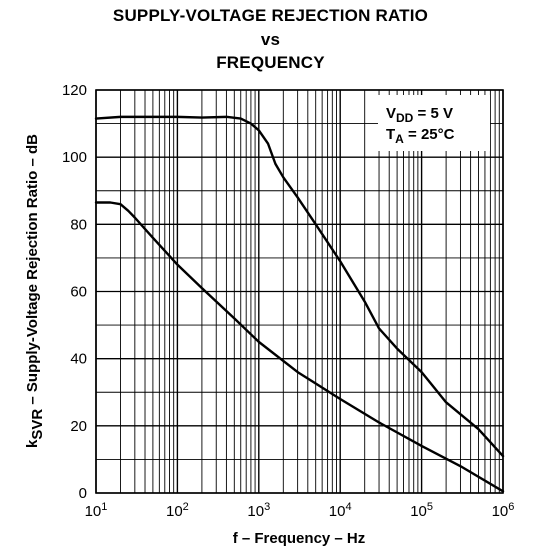  I want to click on annotation-vdd: VDD = 5 V, so click(419, 115).